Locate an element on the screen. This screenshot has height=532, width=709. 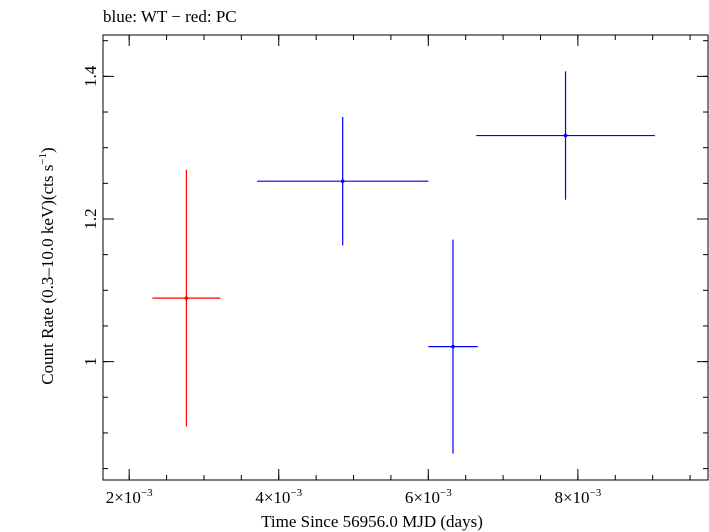
data-point-pc is located at coordinates (186, 298).